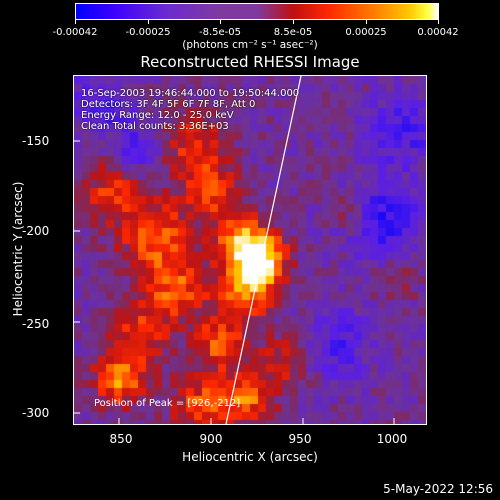 The image size is (500, 500). What do you see at coordinates (167, 403) in the screenshot?
I see `peak-position-text: Position of Peak = [926,-212]` at bounding box center [167, 403].